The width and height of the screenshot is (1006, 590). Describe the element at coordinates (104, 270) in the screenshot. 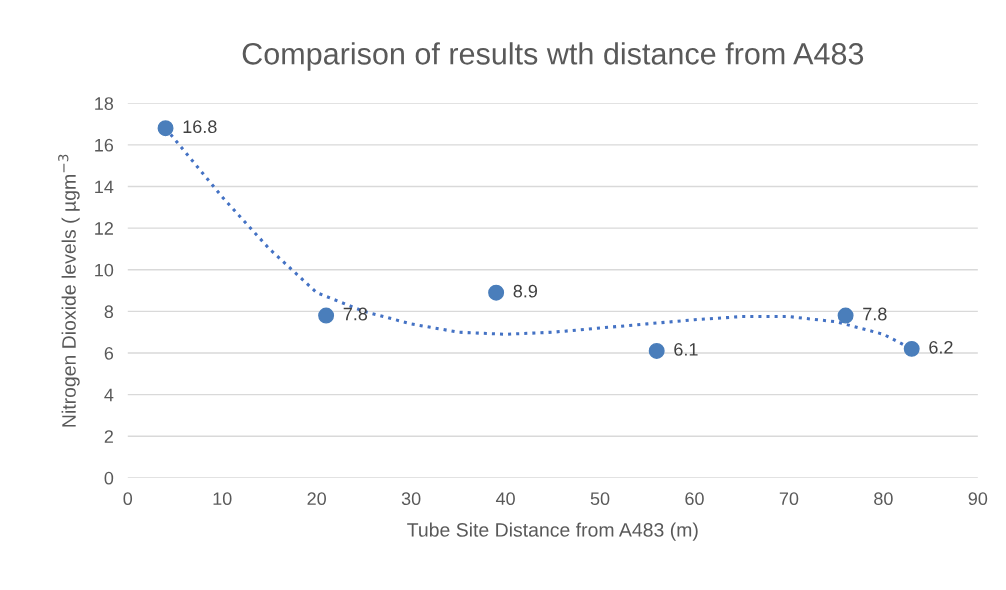

I see `y-tick-label: 10` at that location.